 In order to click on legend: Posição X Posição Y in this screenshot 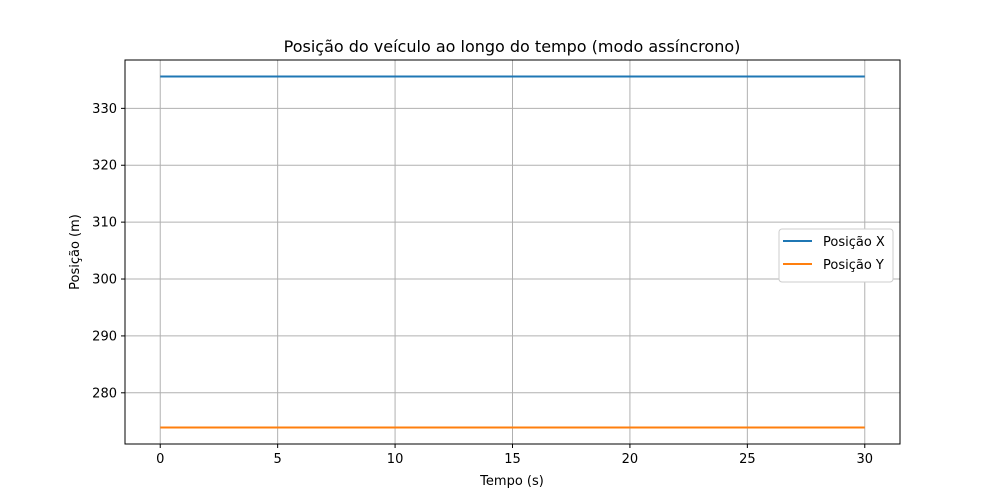, I will do `click(836, 255)`.